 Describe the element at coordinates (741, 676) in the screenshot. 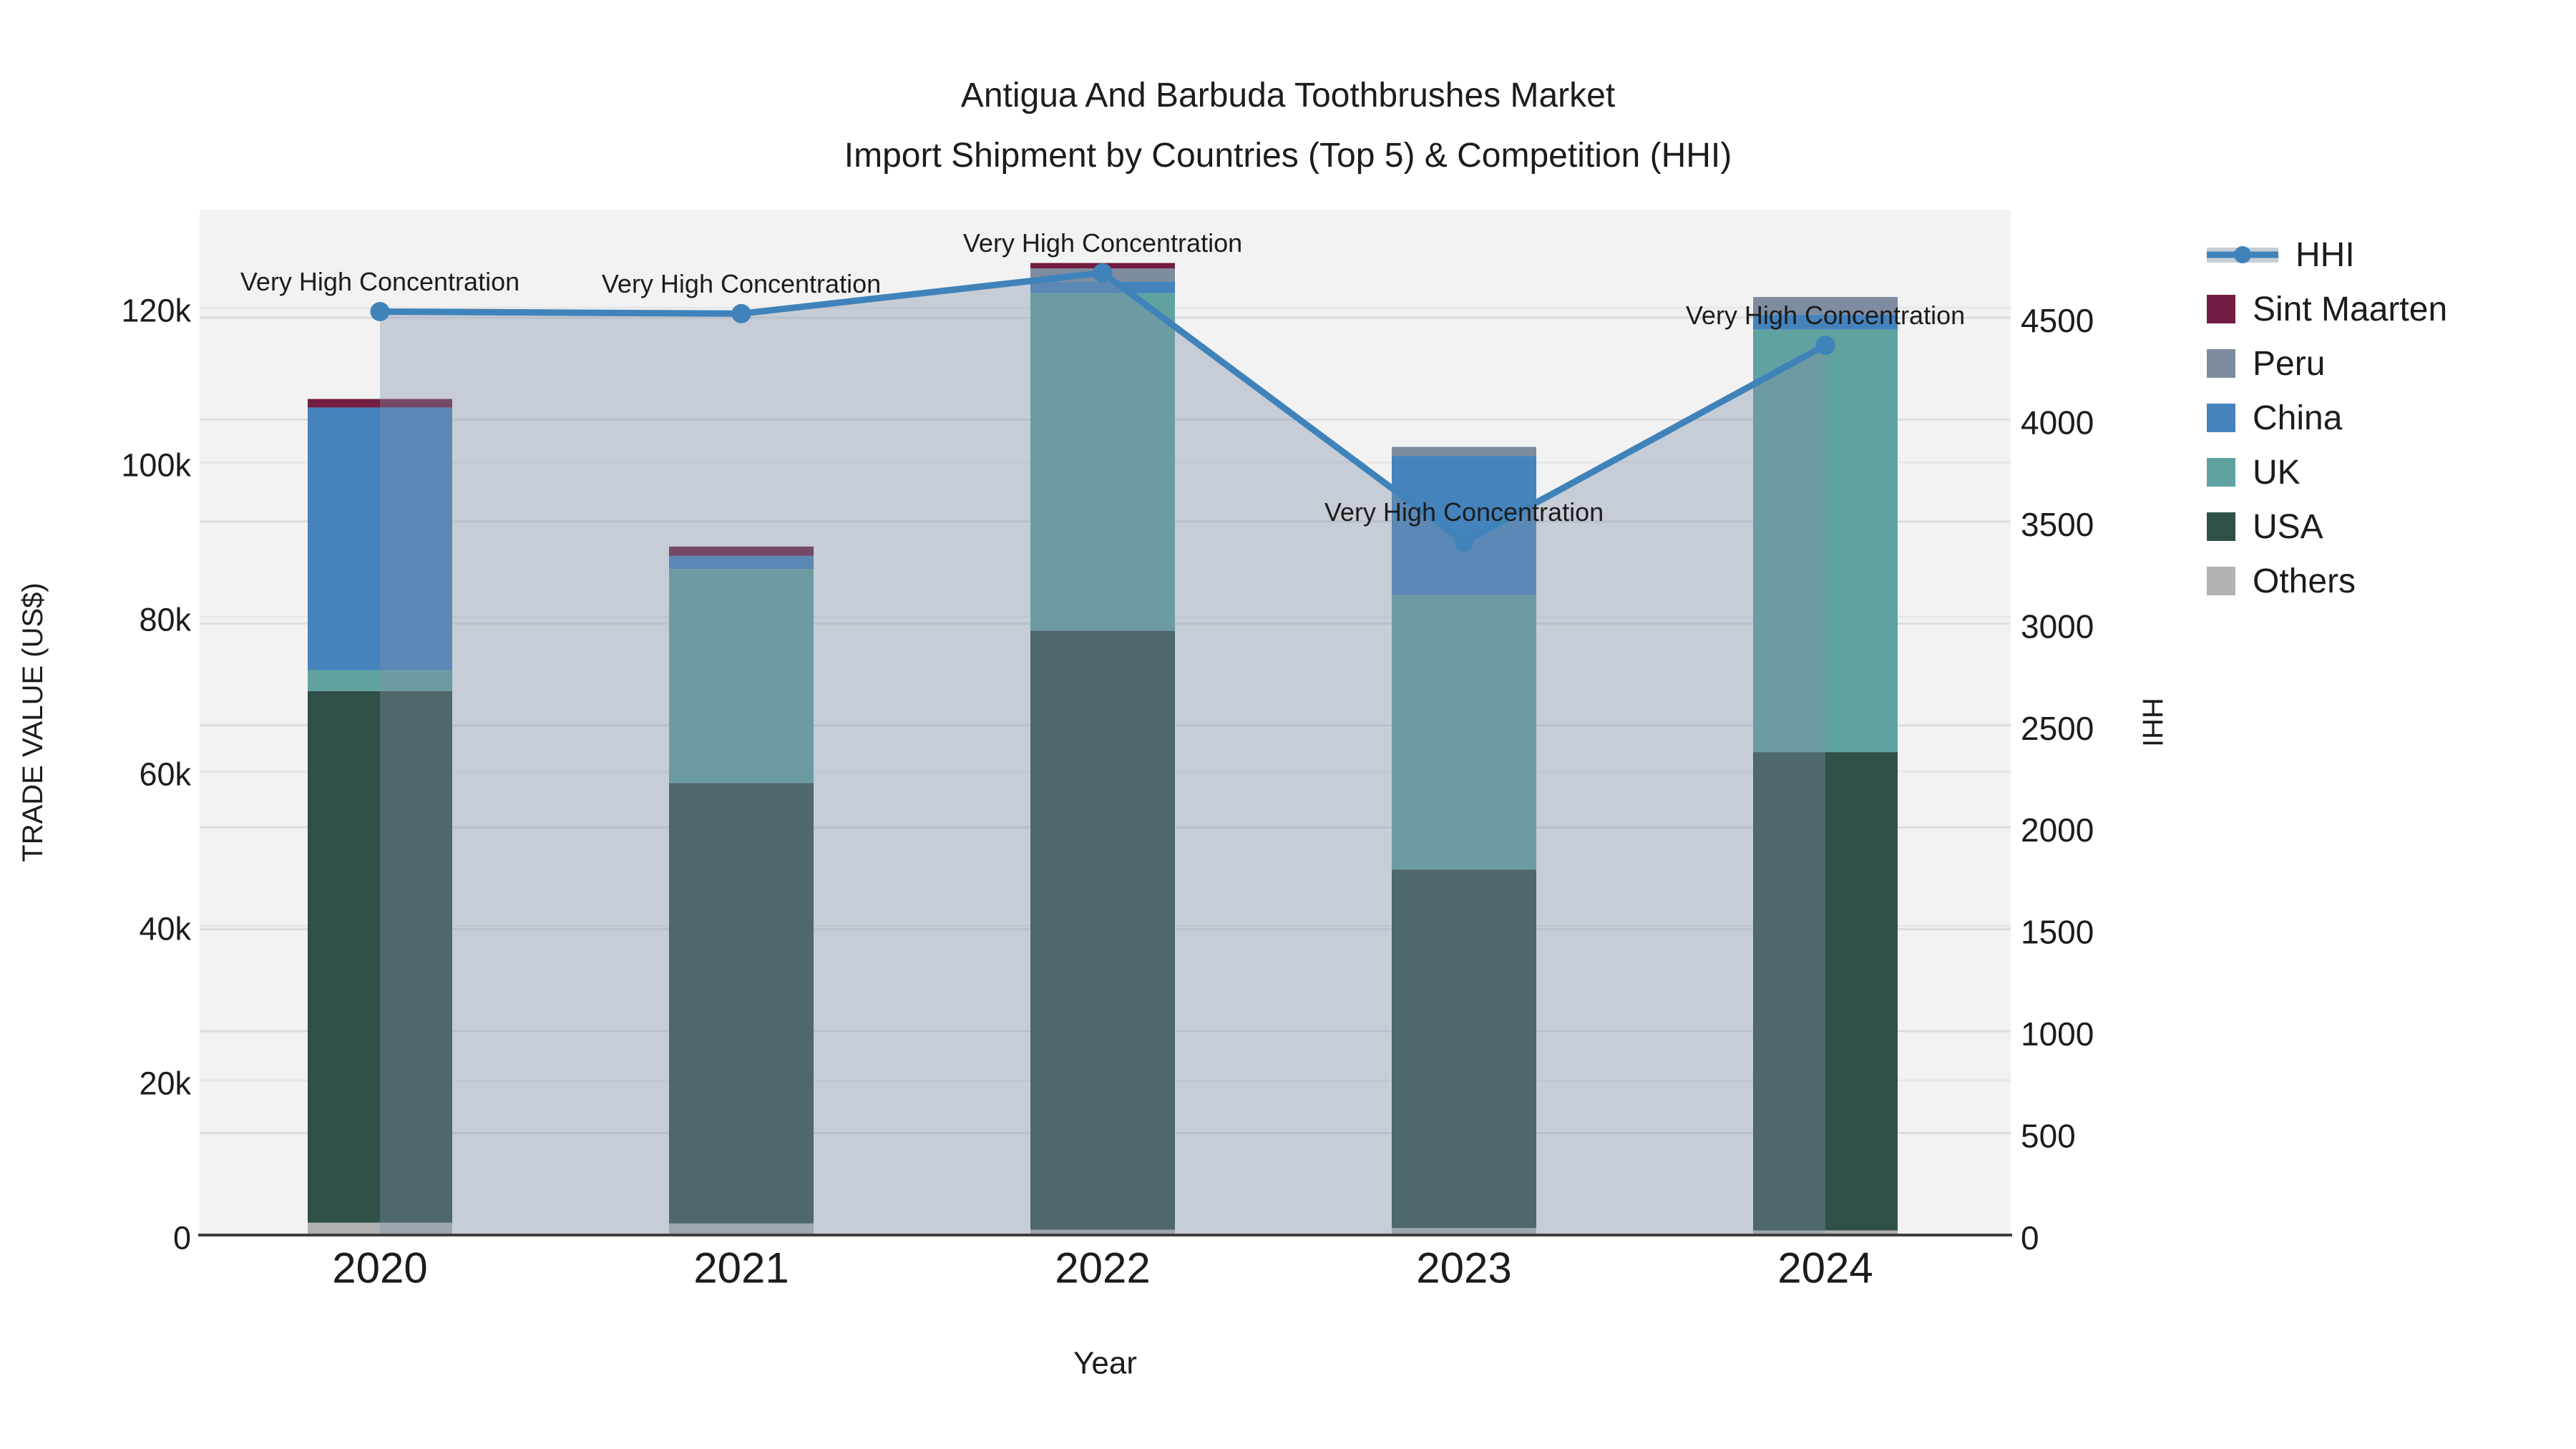

I see `bar-segment-uk-2021` at that location.